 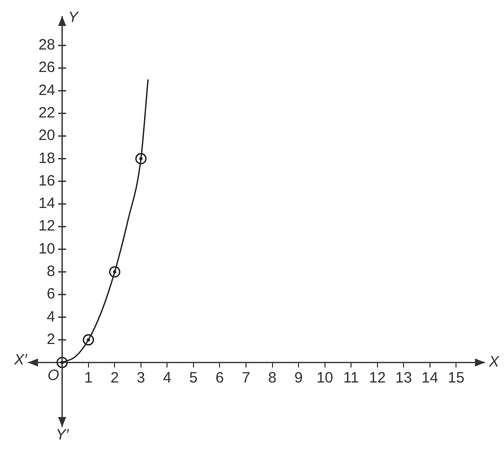 What do you see at coordinates (494, 362) in the screenshot?
I see `x-axis-title: X` at bounding box center [494, 362].